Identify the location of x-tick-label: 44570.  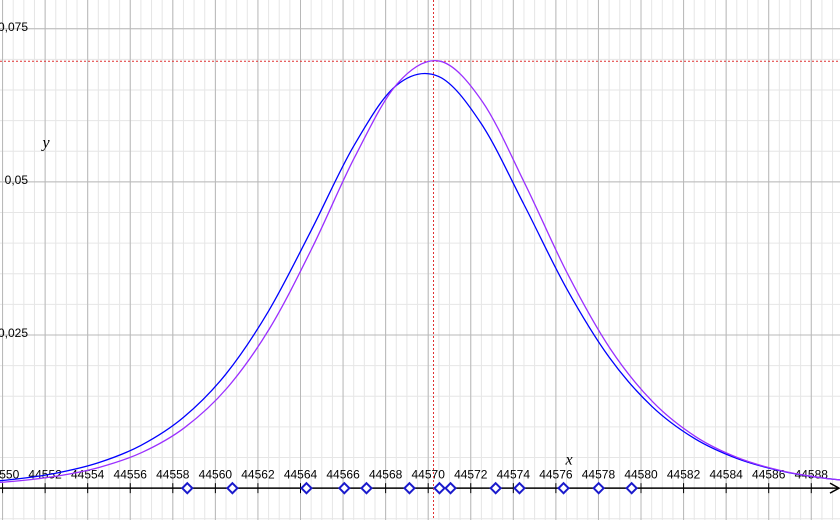
(429, 474).